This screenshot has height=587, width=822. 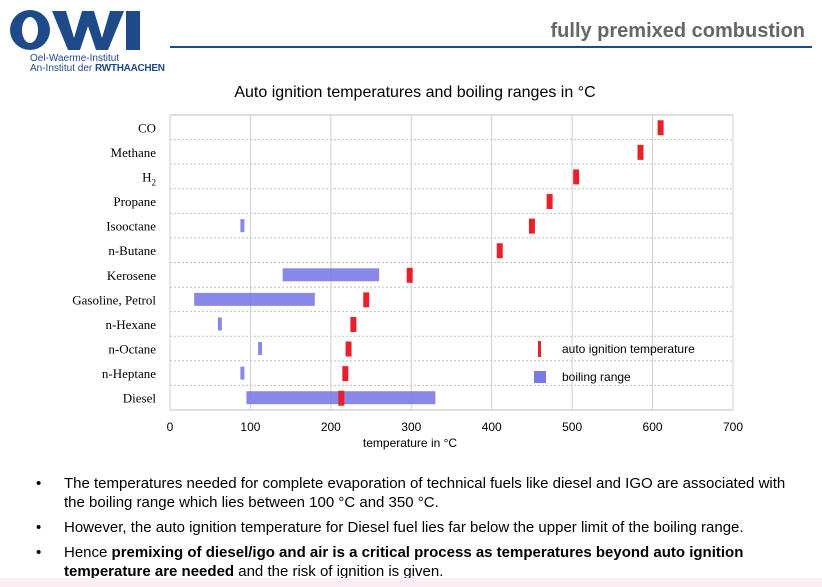 What do you see at coordinates (140, 398) in the screenshot?
I see `category-label: Diesel` at bounding box center [140, 398].